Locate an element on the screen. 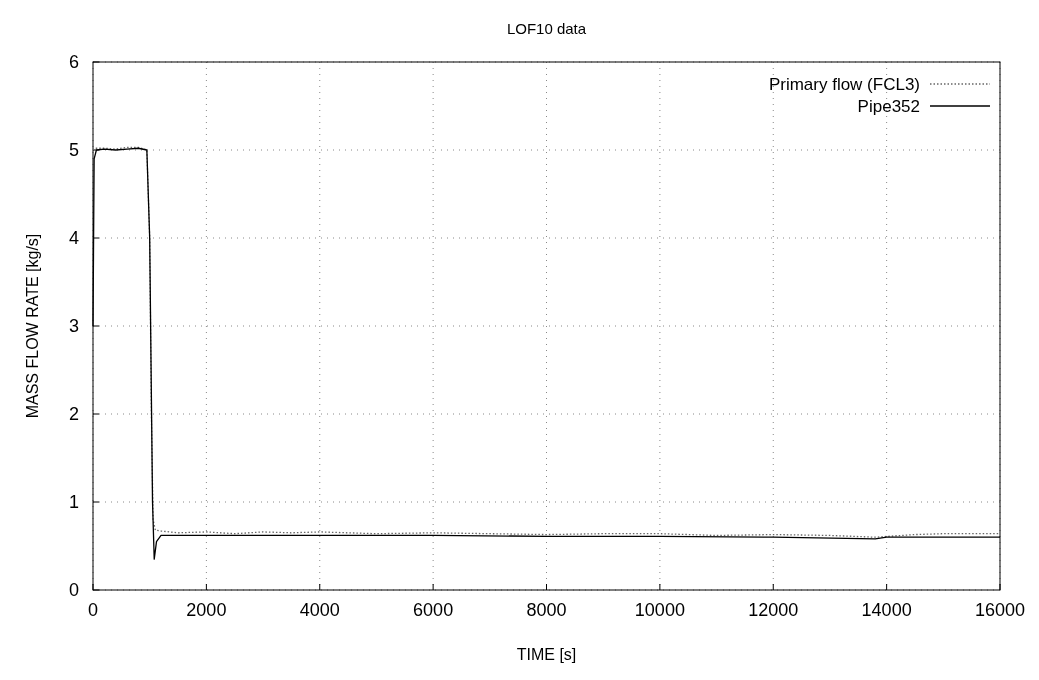 The image size is (1039, 680). y-tick-label: 3 is located at coordinates (73, 326).